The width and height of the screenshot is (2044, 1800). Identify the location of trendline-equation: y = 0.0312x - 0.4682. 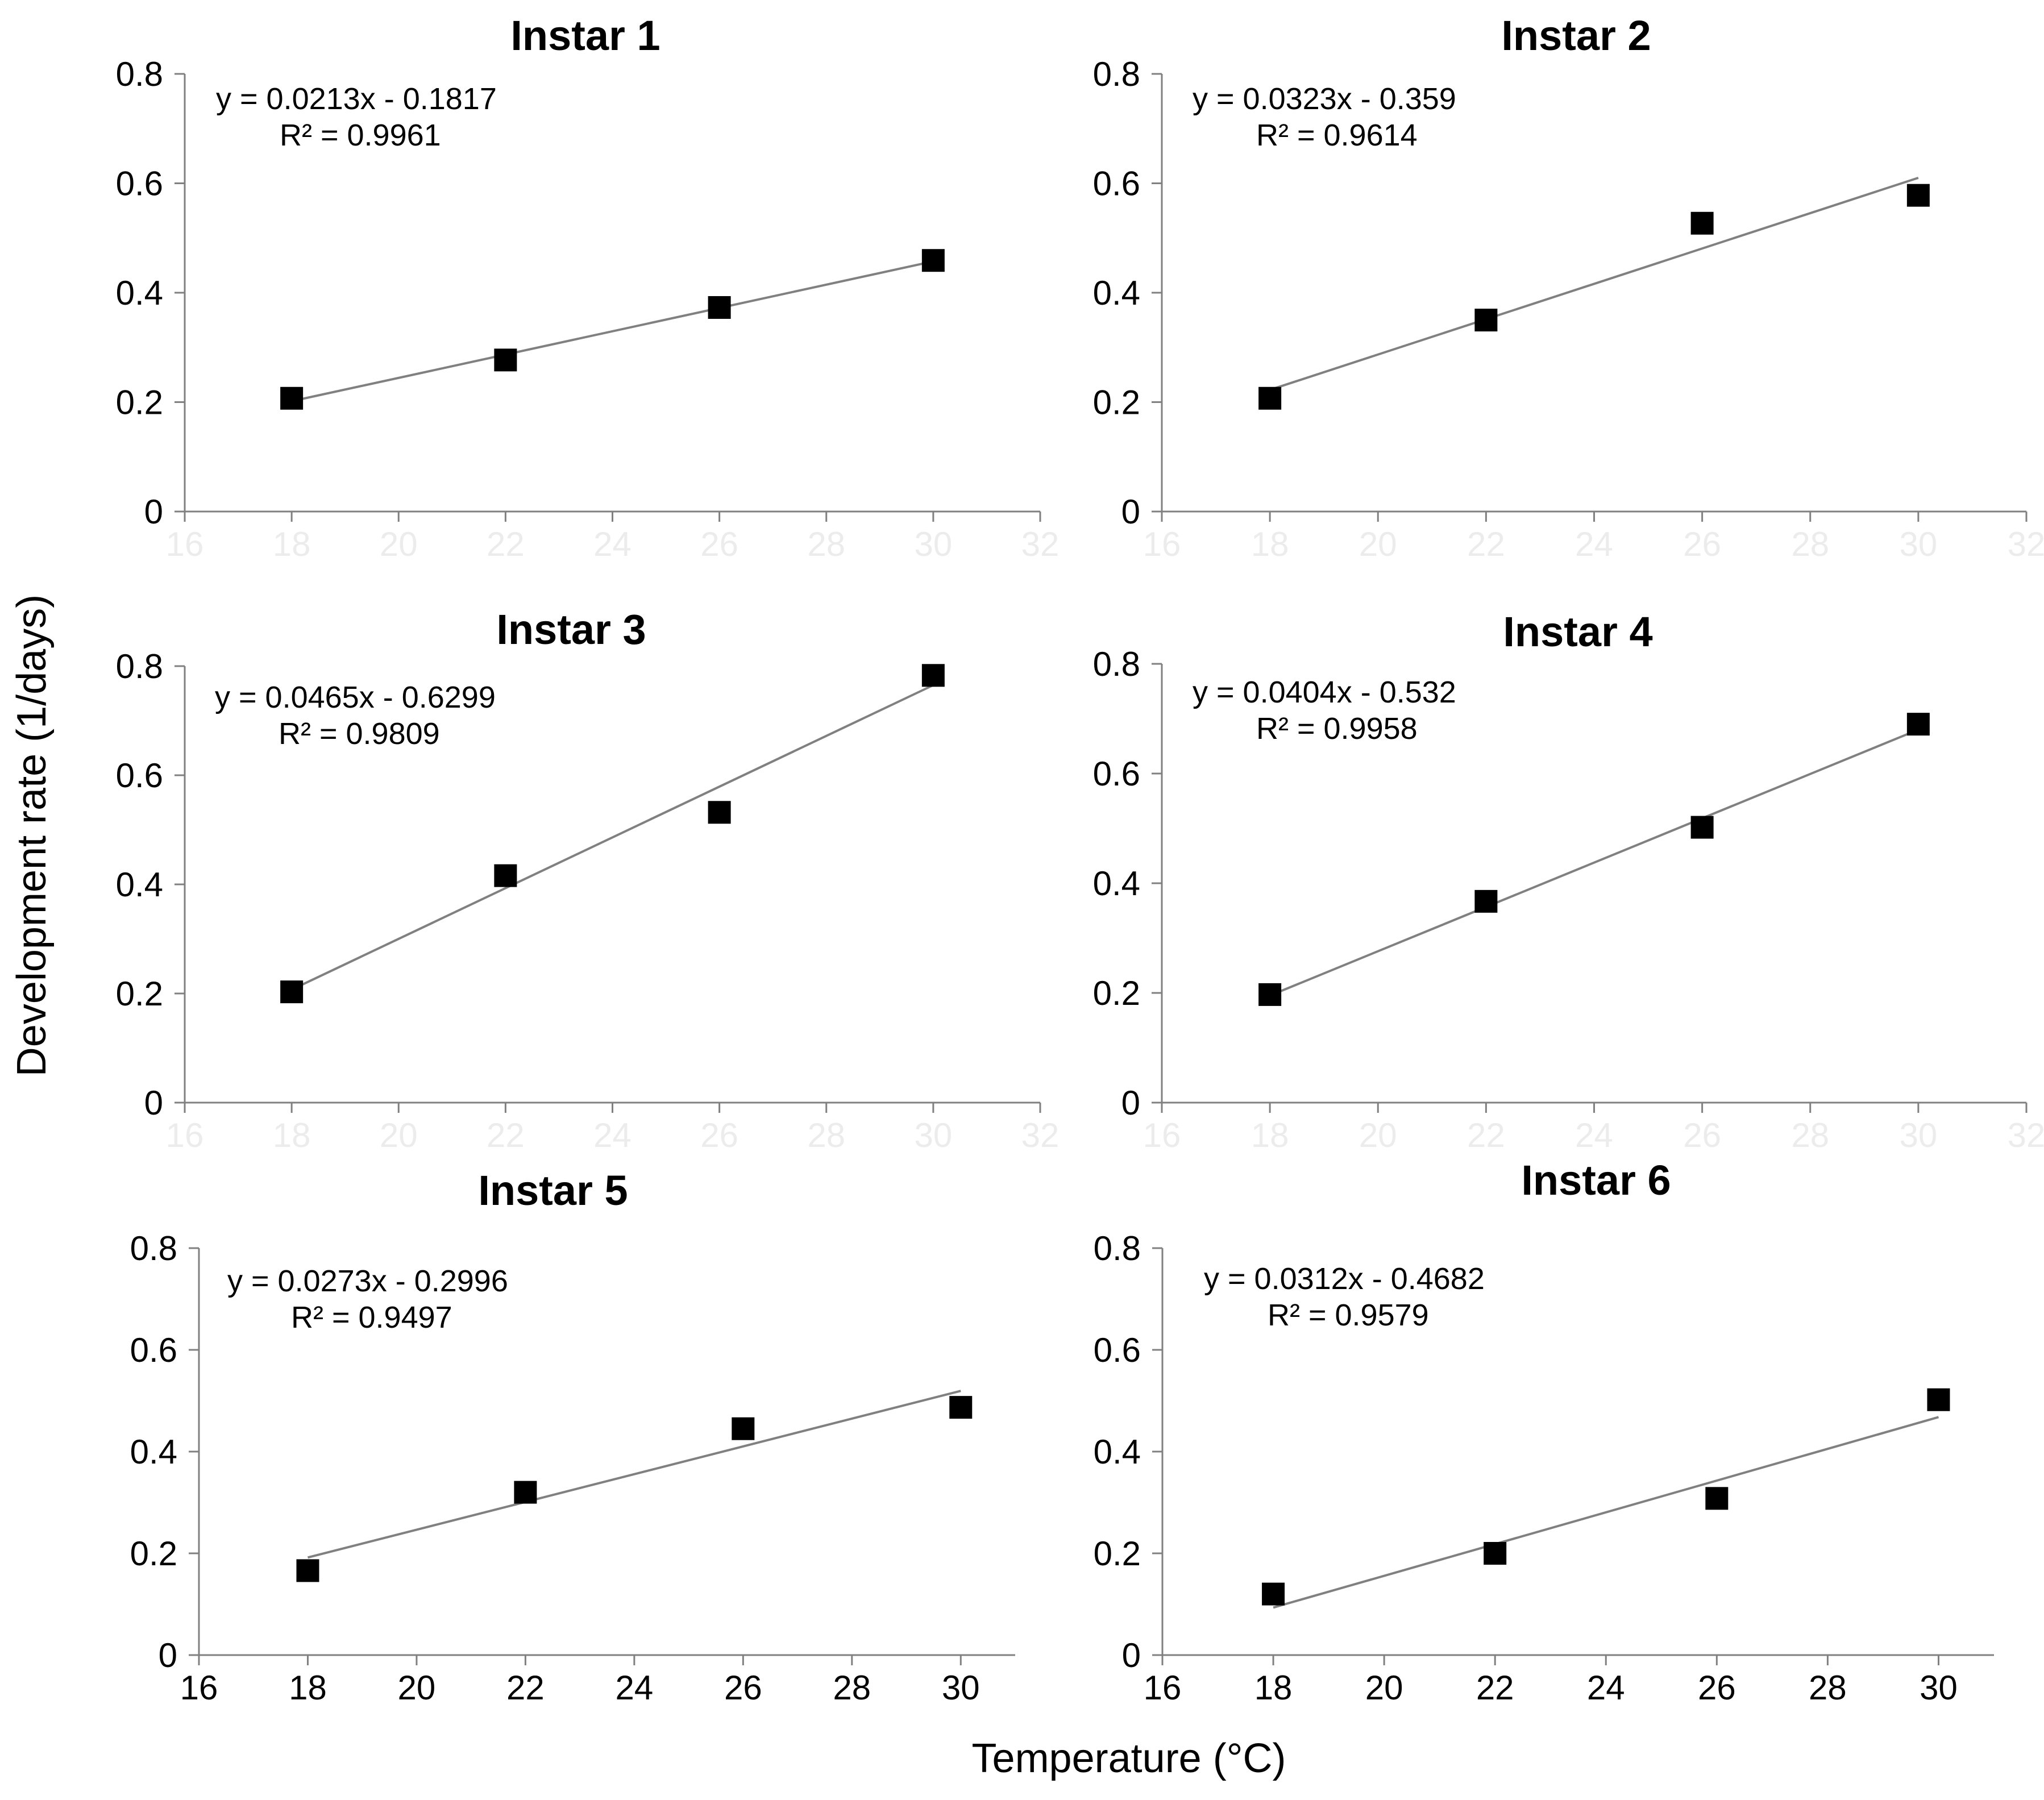
(1344, 1279).